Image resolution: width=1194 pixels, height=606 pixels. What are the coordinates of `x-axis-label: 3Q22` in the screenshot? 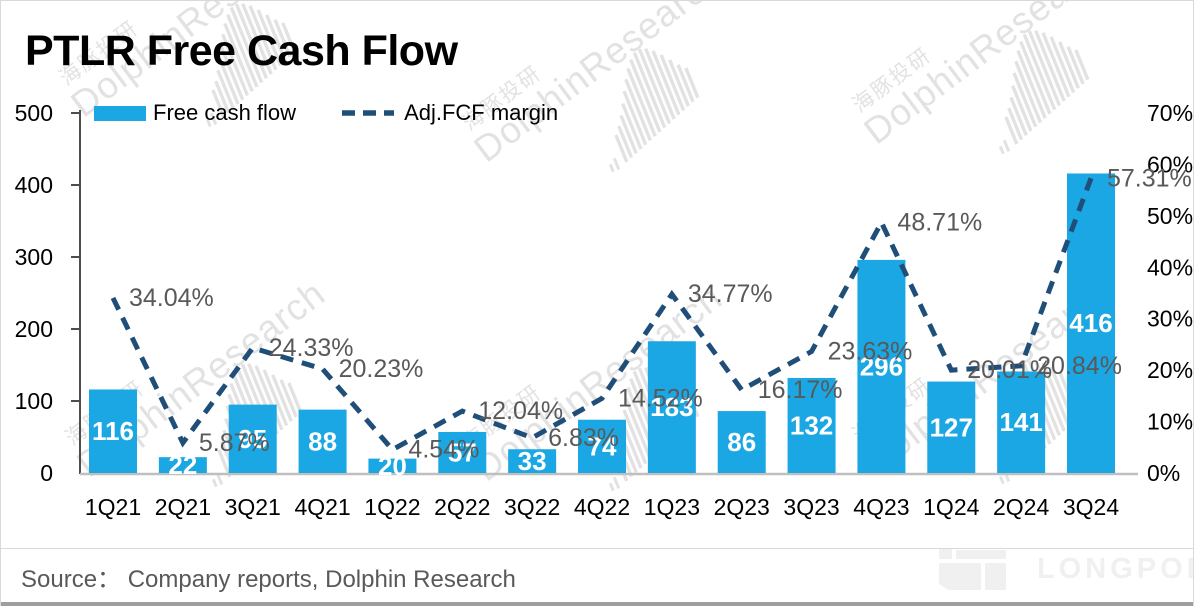 It's located at (532, 507).